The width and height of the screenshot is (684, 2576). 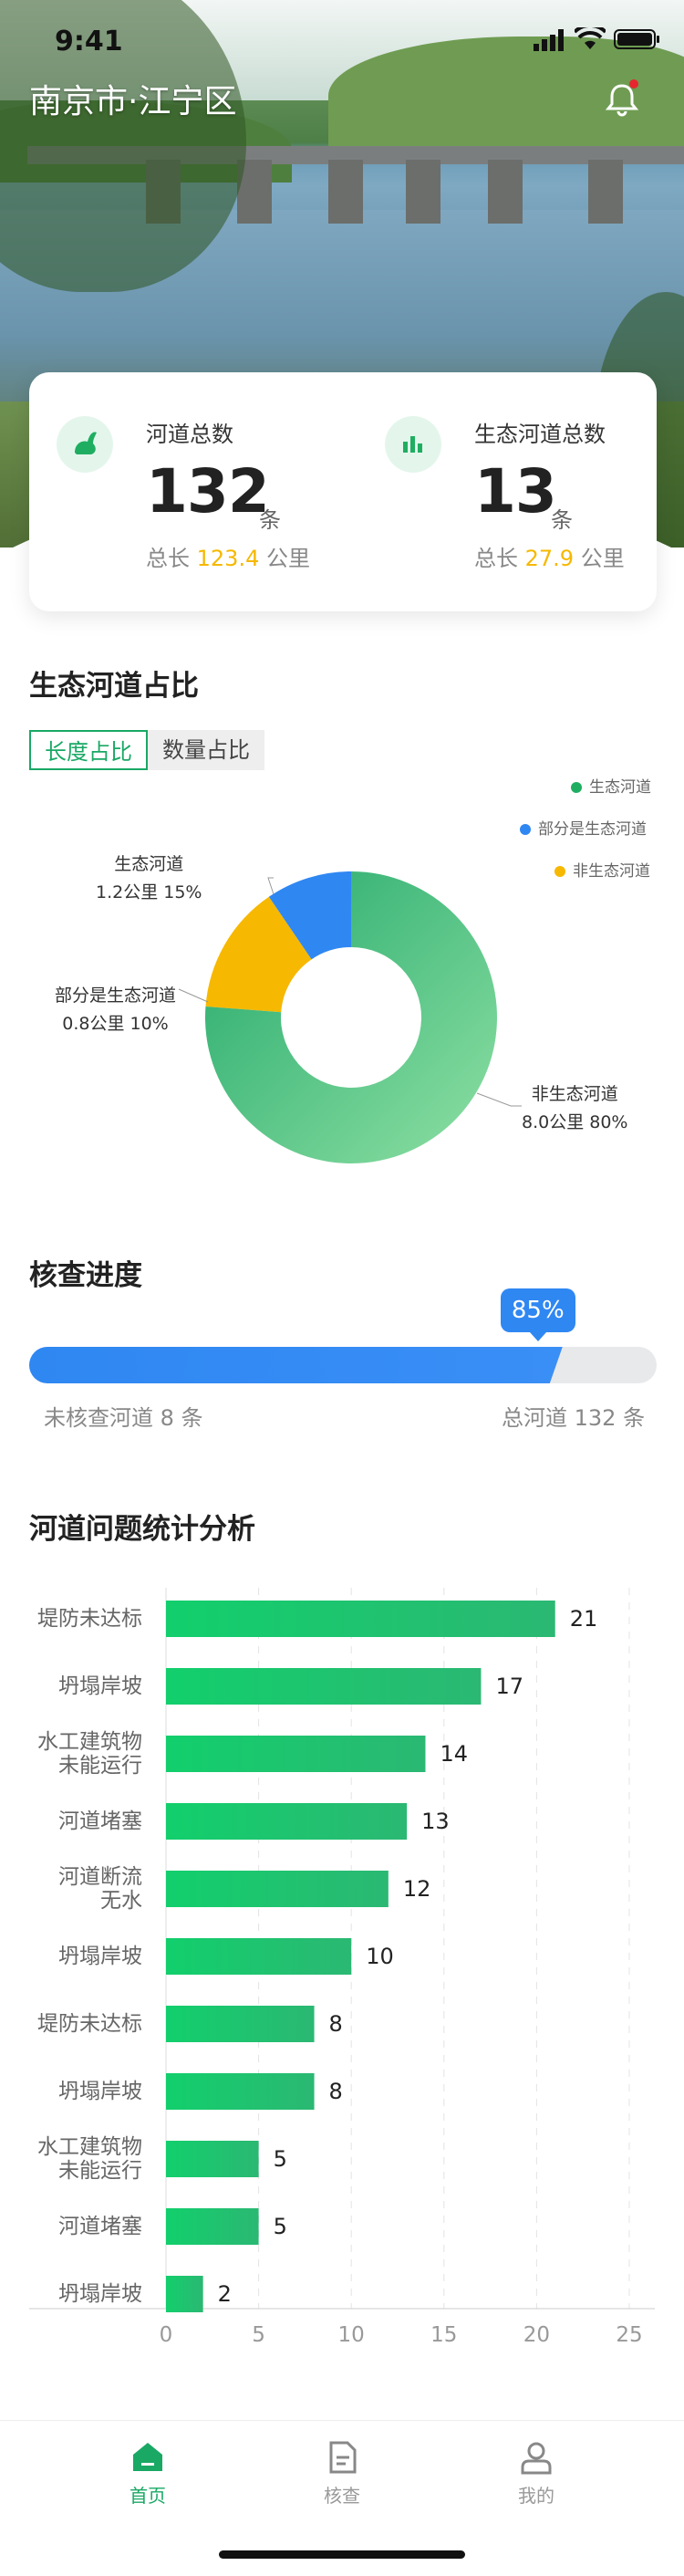 I want to click on issues-section-title: 河道问题统计分析, so click(x=142, y=1529).